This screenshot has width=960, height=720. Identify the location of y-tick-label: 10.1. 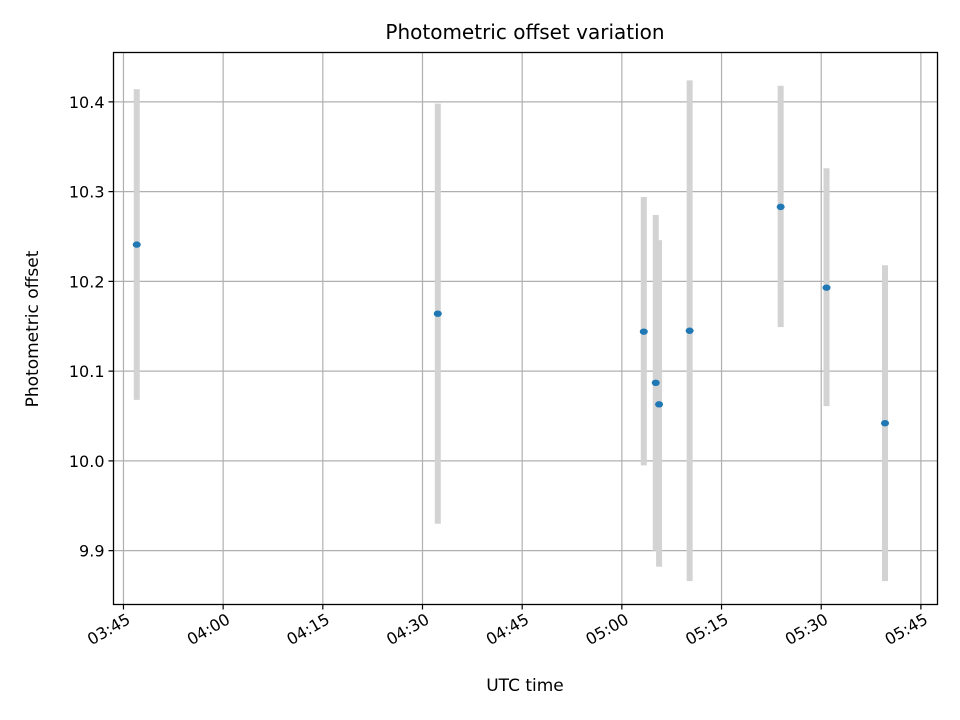
(87, 371).